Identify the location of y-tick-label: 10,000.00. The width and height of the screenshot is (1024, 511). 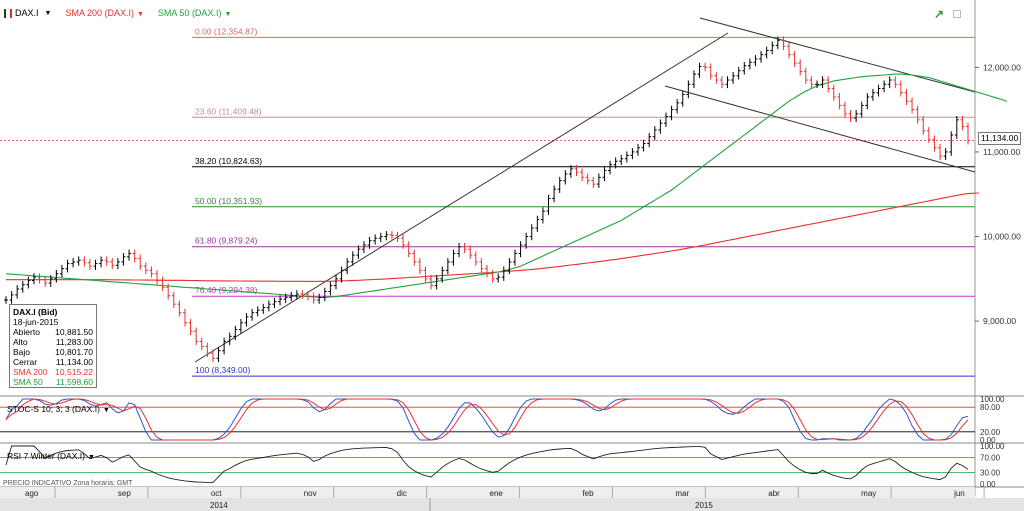
(1002, 237).